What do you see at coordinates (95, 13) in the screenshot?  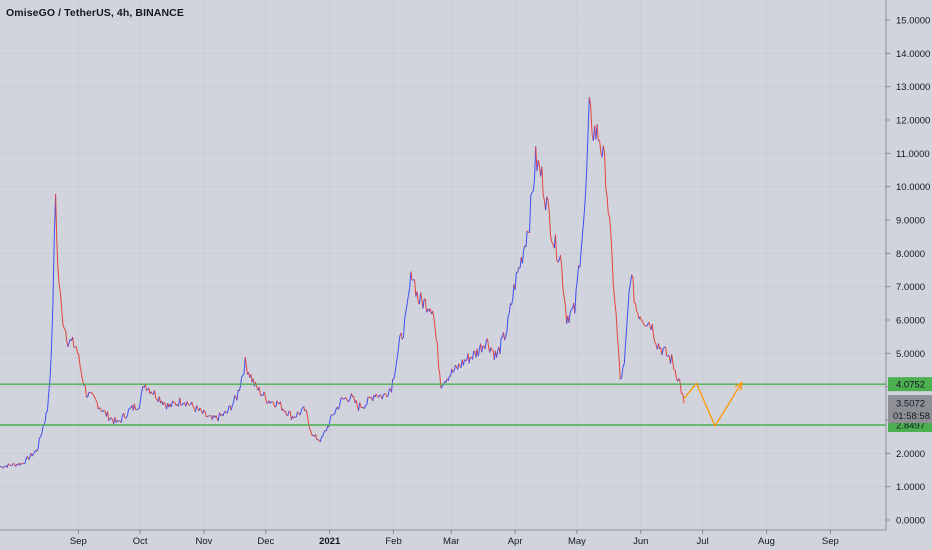 I see `symbol-title: OmiseGO / TetherUS, 4h, BINANCE` at bounding box center [95, 13].